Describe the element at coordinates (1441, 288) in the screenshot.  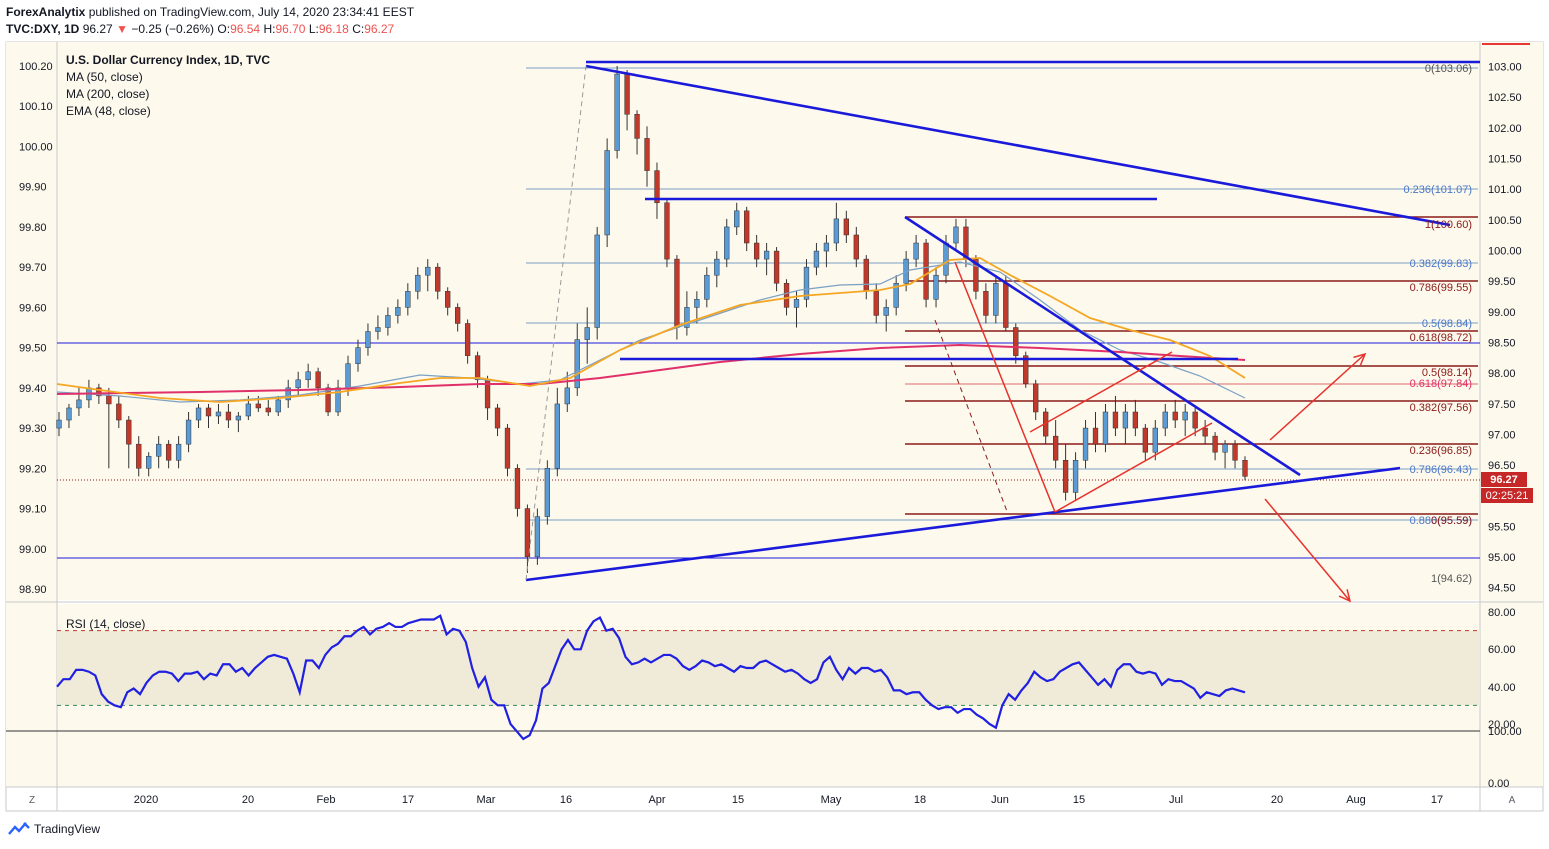
I see `fib-label: 0.786(99.55)` at that location.